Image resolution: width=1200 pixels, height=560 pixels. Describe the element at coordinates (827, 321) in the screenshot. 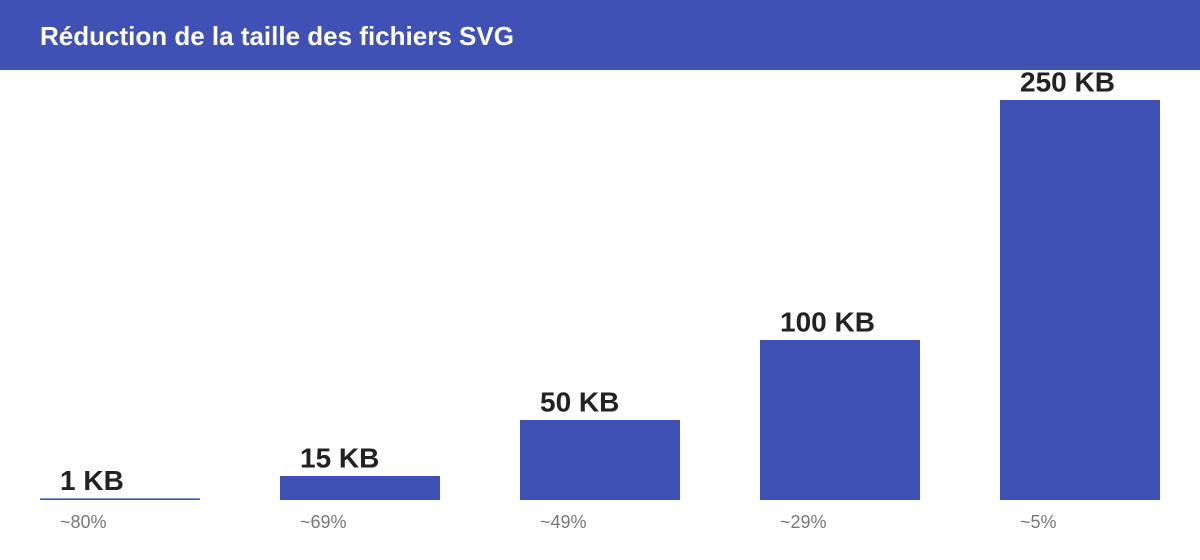

I see `value-label: 100 KB` at that location.